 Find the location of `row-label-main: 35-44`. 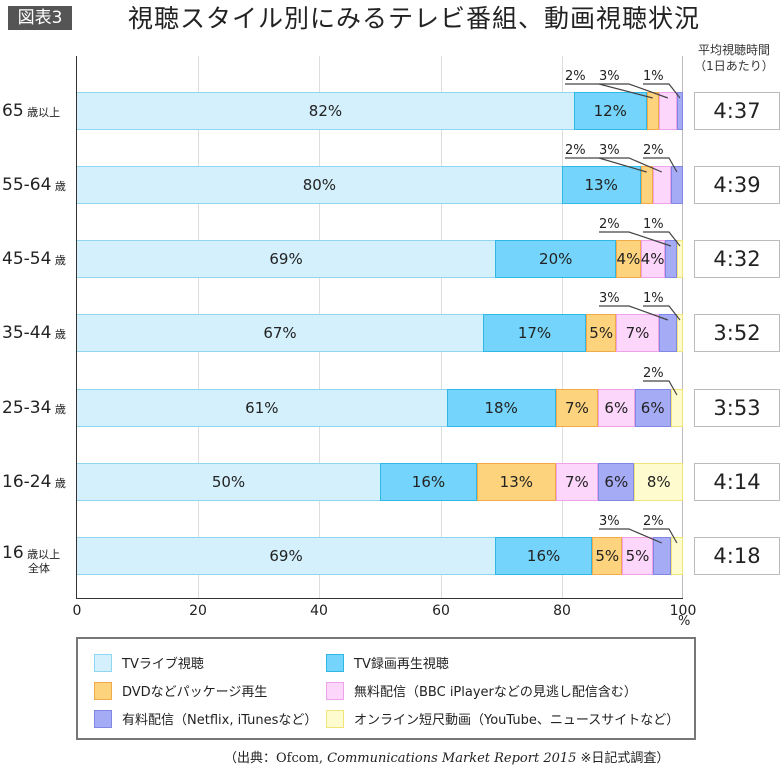

row-label-main: 35-44 is located at coordinates (27, 333).